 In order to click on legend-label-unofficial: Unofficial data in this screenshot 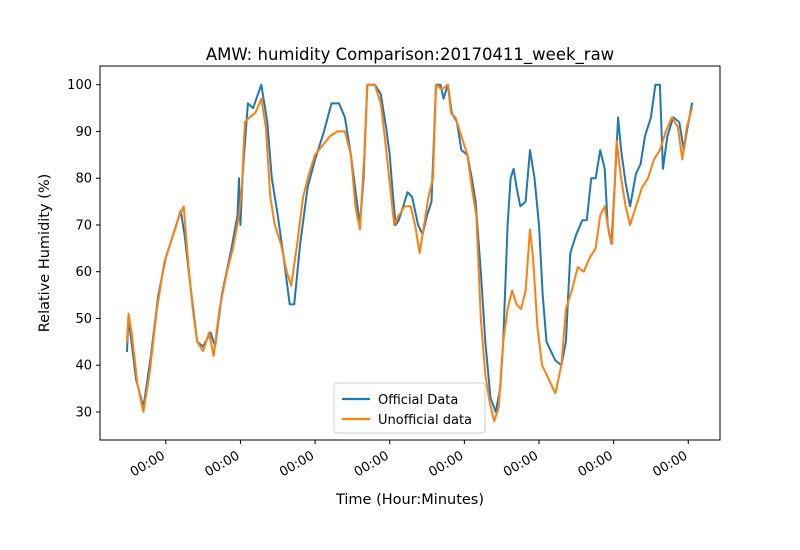, I will do `click(425, 420)`.